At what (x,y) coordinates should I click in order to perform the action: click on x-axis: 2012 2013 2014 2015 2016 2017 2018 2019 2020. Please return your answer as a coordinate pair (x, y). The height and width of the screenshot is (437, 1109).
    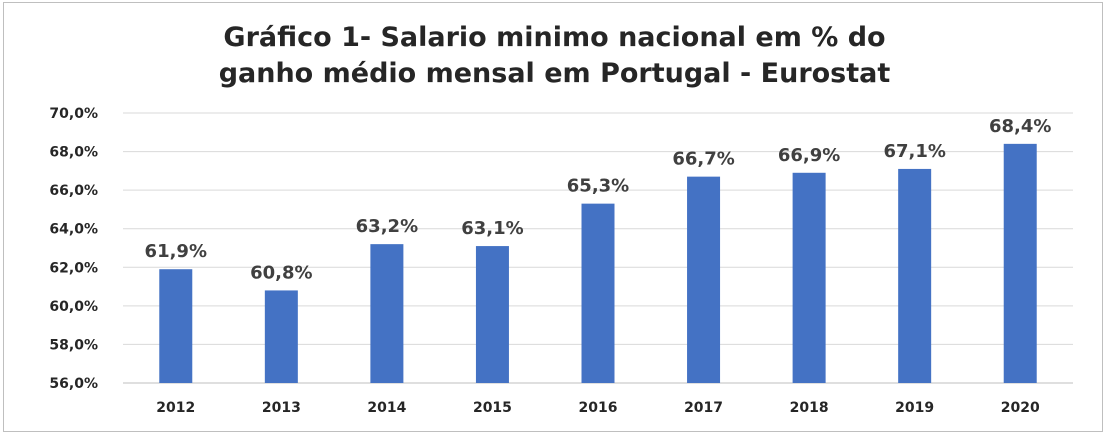
    Looking at the image, I should click on (598, 408).